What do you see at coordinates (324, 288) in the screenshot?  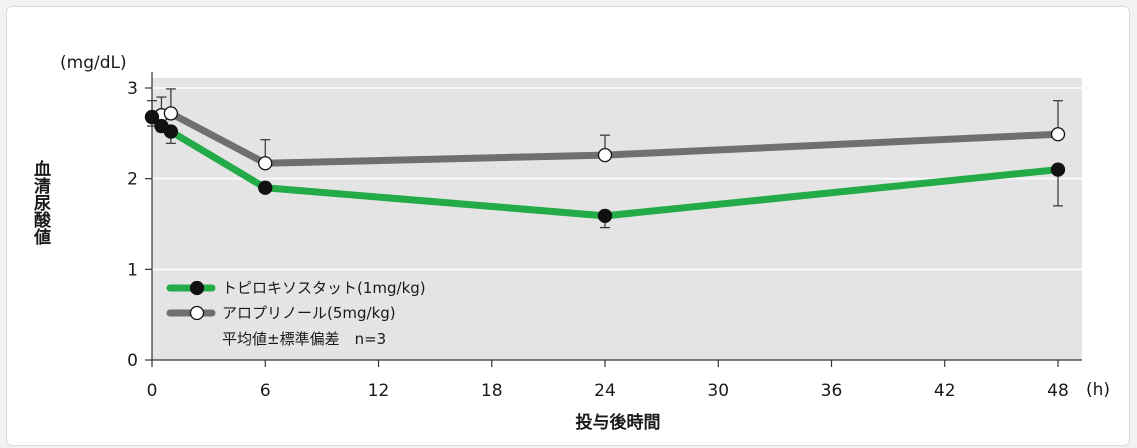 I see `legend-label: トピロキソスタット(1mg/kg)` at bounding box center [324, 288].